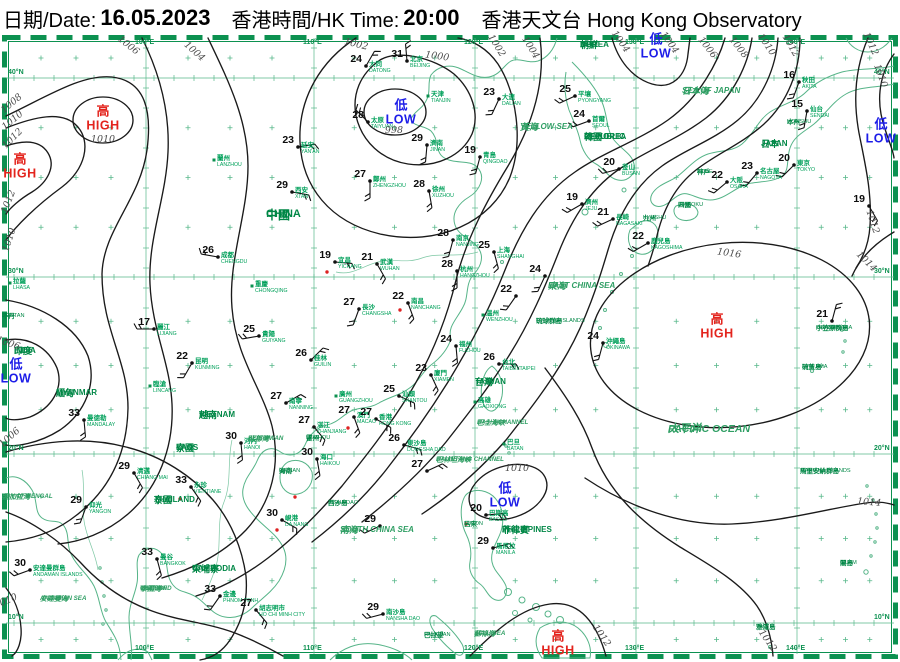 The height and width of the screenshot is (662, 900). I want to click on river-mekong, so click(217, 520).